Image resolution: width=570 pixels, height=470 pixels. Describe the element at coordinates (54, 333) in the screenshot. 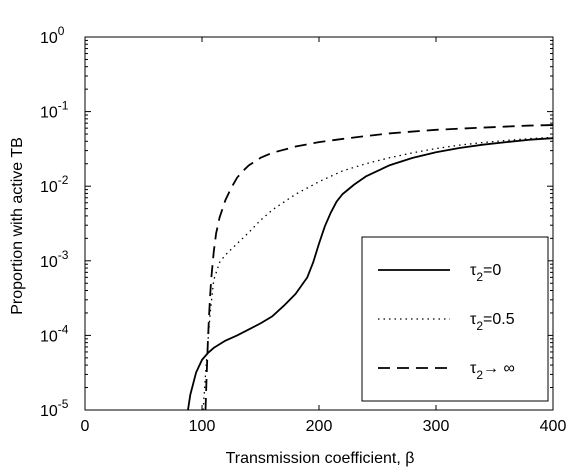

I see `y-tick-label: 10⁻⁴` at that location.